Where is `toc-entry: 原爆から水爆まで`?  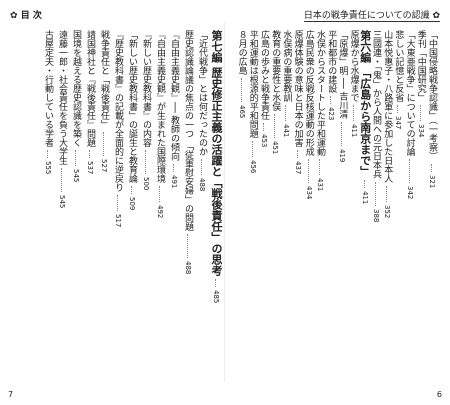 toc-entry: 原爆から水爆まで is located at coordinates (353, 66).